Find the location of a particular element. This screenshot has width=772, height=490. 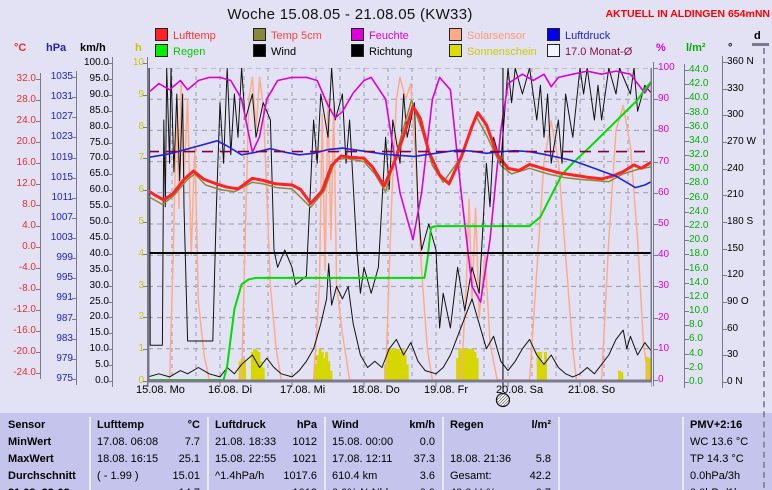

cell-value: 15.01 is located at coordinates (186, 476).